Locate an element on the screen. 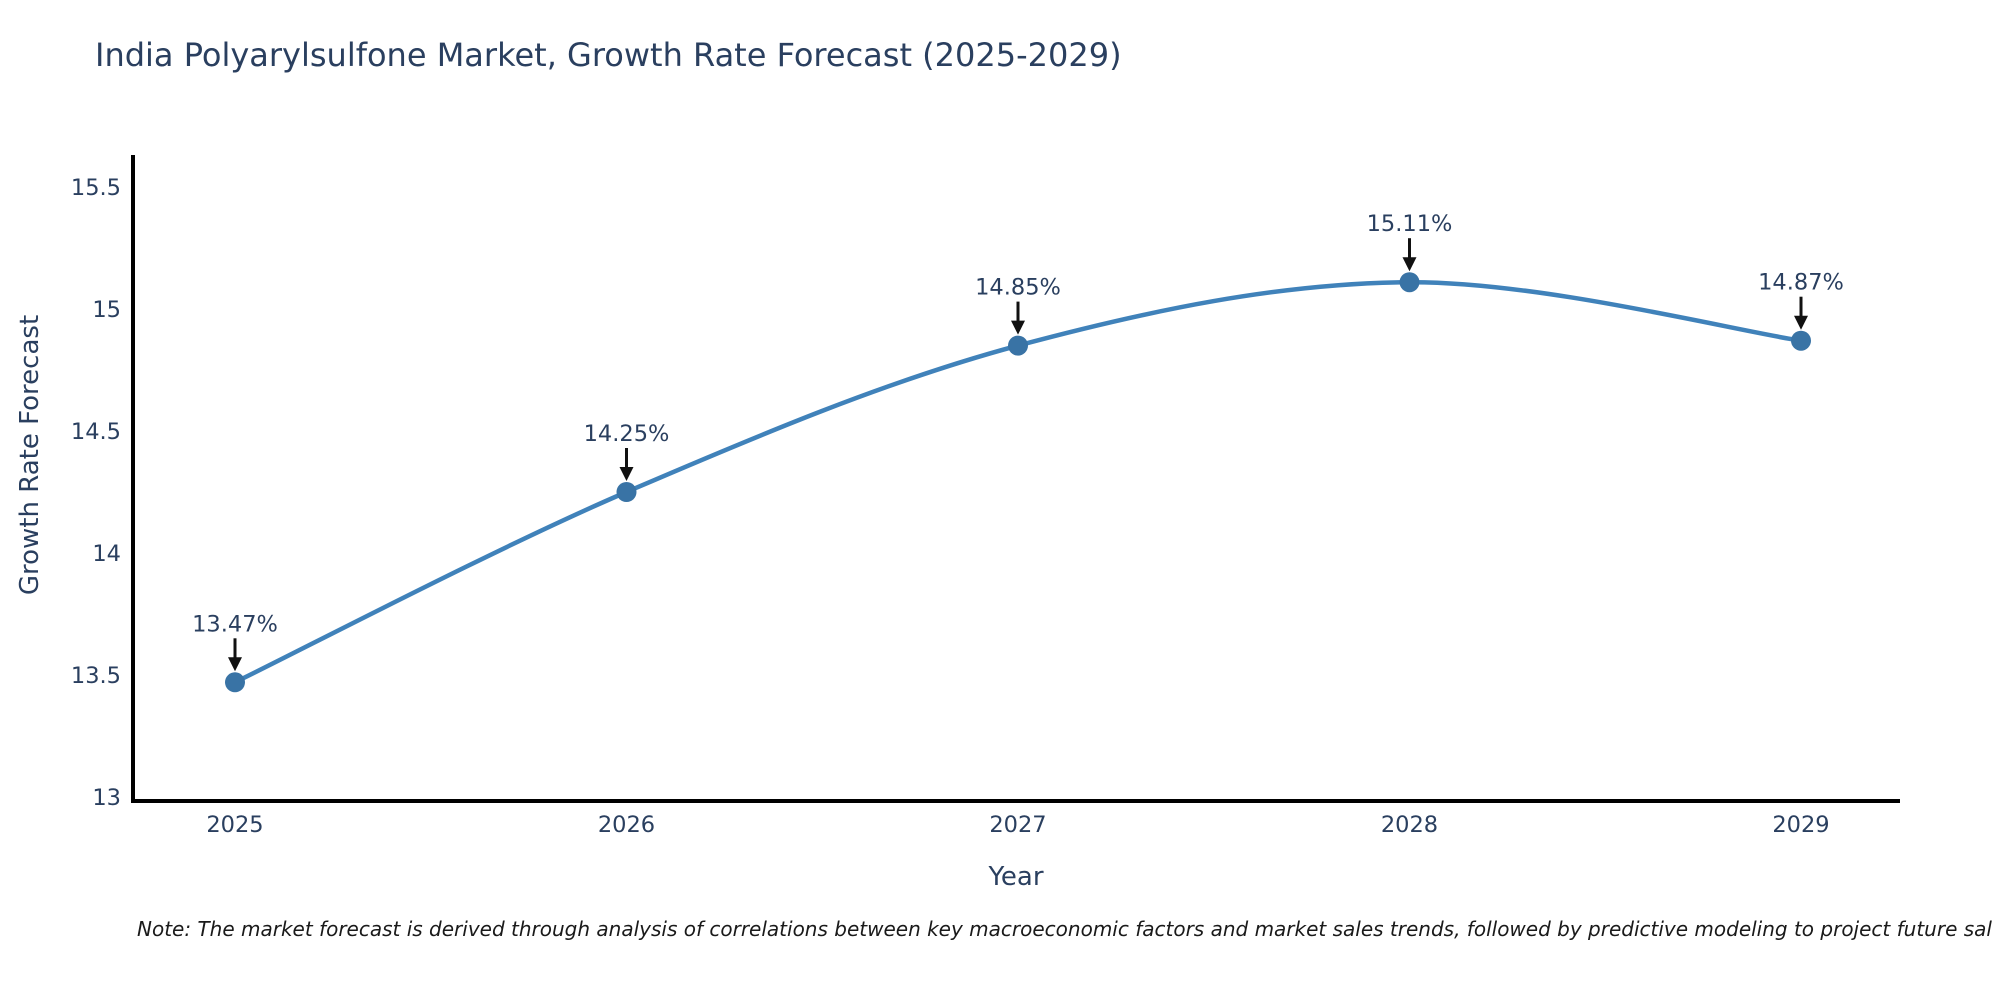 This screenshot has height=1000, width=2000. x-axis-title: Year is located at coordinates (1016, 877).